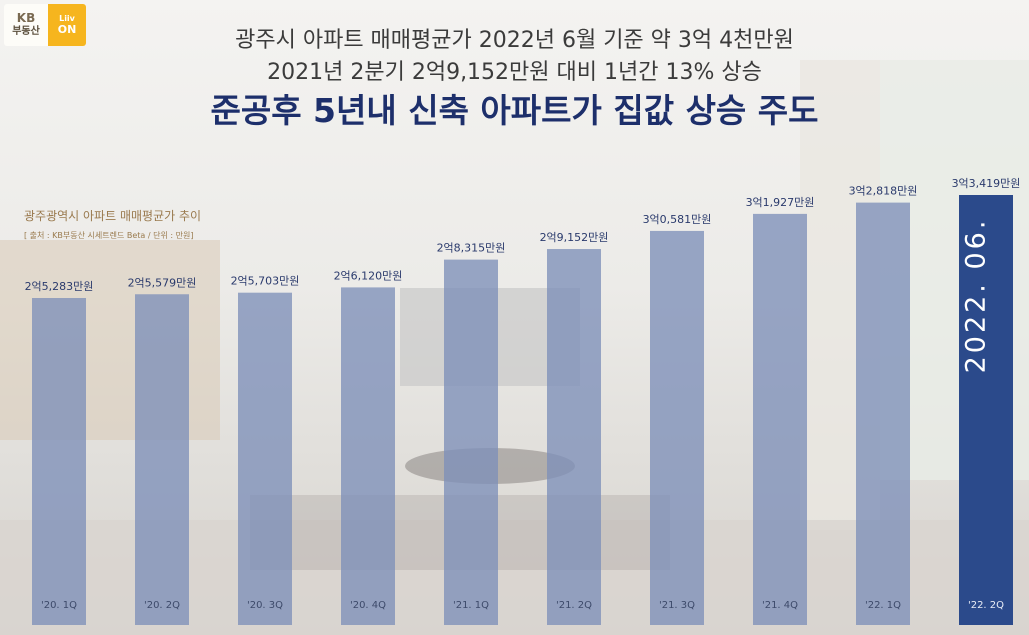 The image size is (1029, 635). What do you see at coordinates (780, 605) in the screenshot?
I see `category-label: '21. 4Q` at bounding box center [780, 605].